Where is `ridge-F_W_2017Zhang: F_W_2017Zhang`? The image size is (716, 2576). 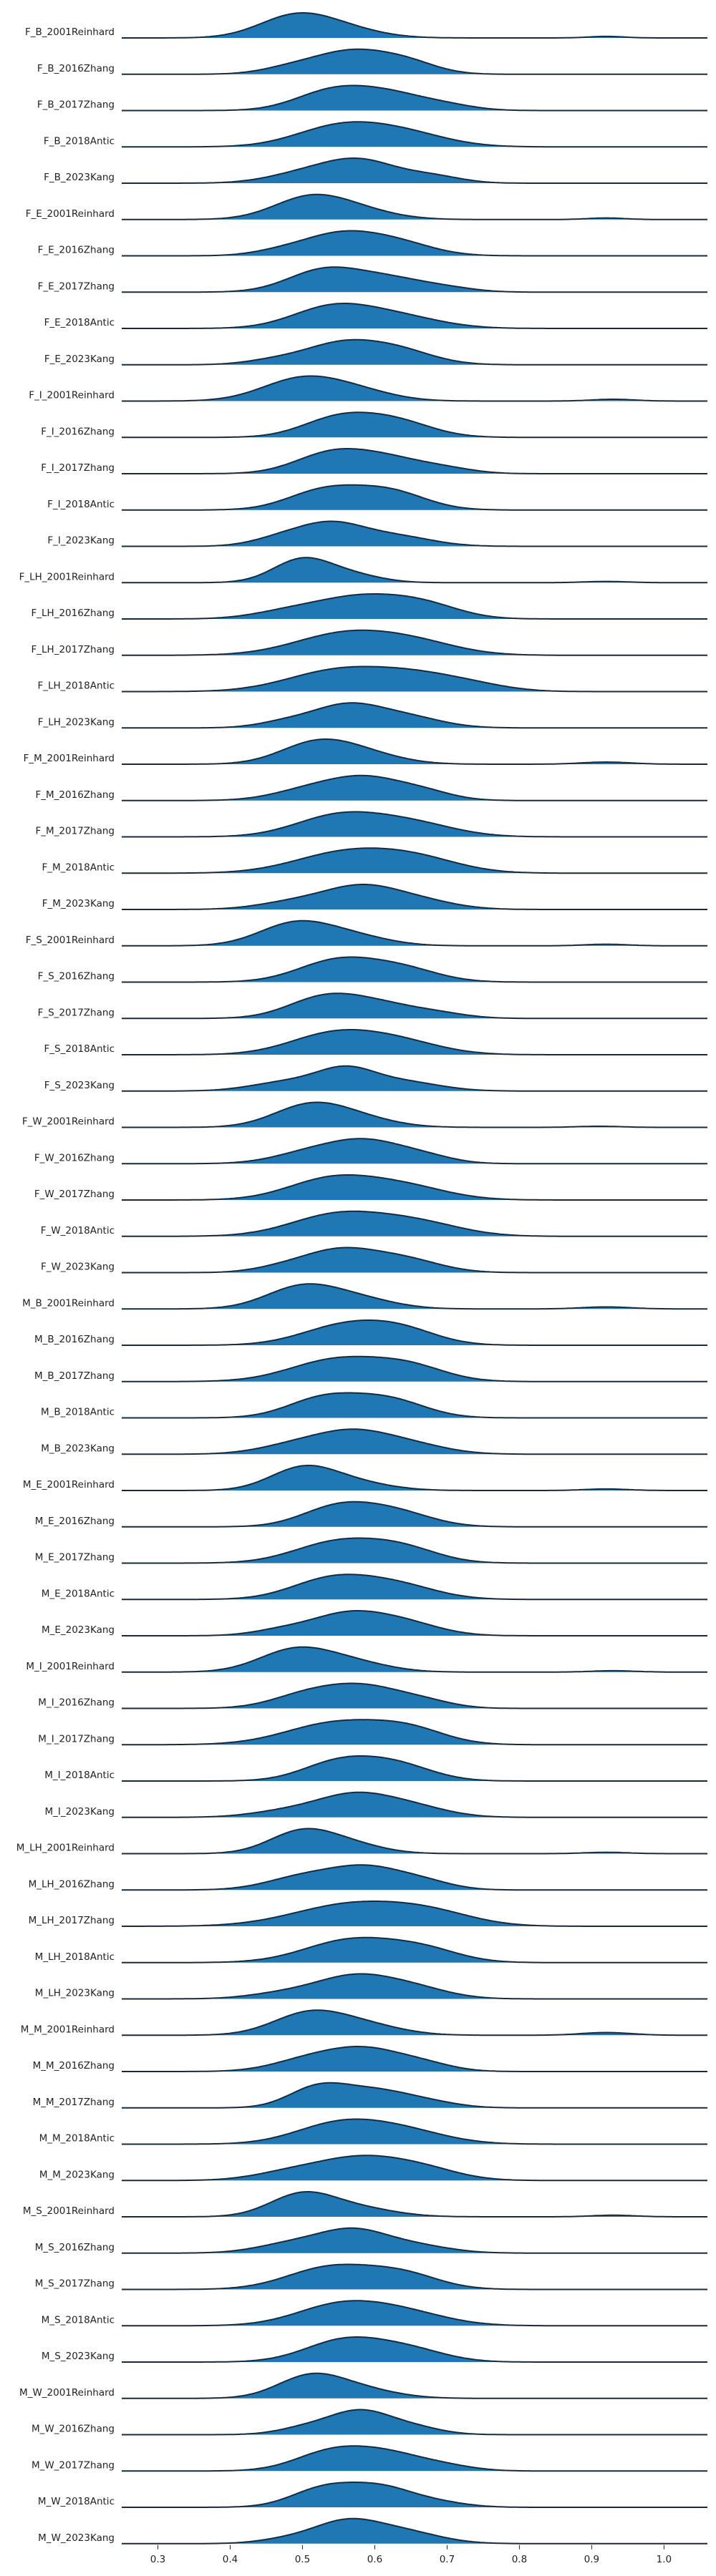
ridge-F_W_2017Zhang: F_W_2017Zhang is located at coordinates (370, 1187).